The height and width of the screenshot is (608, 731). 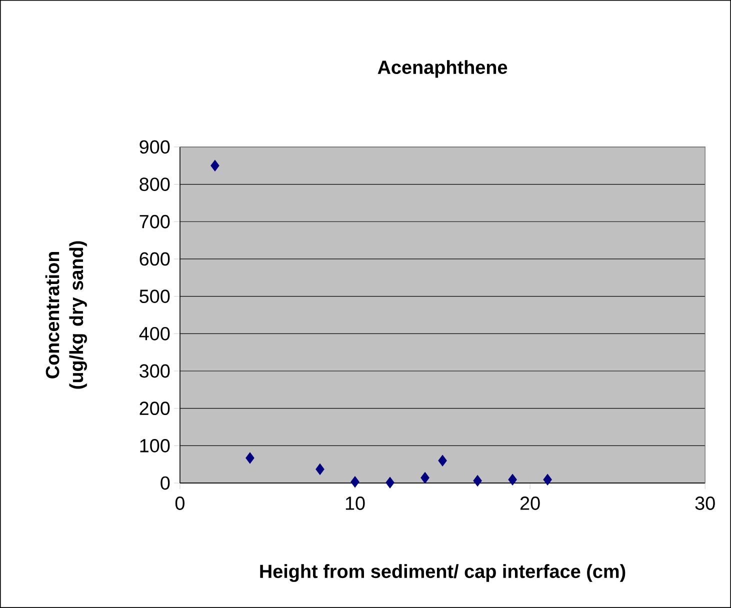 What do you see at coordinates (155, 184) in the screenshot?
I see `y-tick-label: 800` at bounding box center [155, 184].